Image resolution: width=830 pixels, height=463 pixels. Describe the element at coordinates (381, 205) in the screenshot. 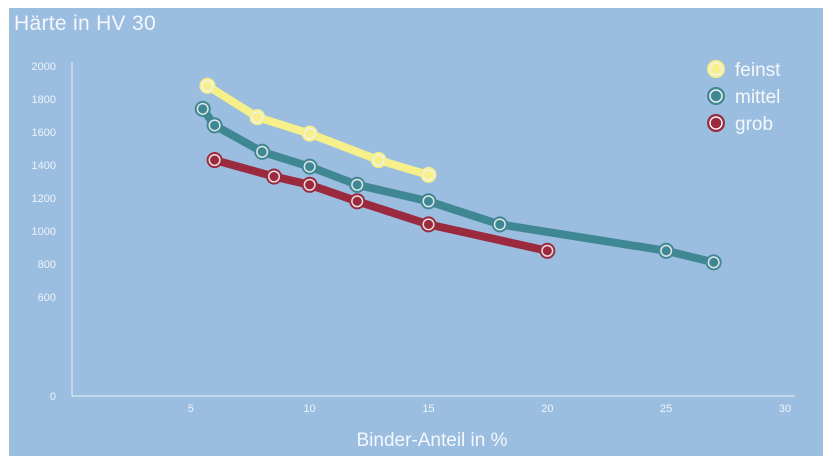

I see `series-line-grob` at that location.